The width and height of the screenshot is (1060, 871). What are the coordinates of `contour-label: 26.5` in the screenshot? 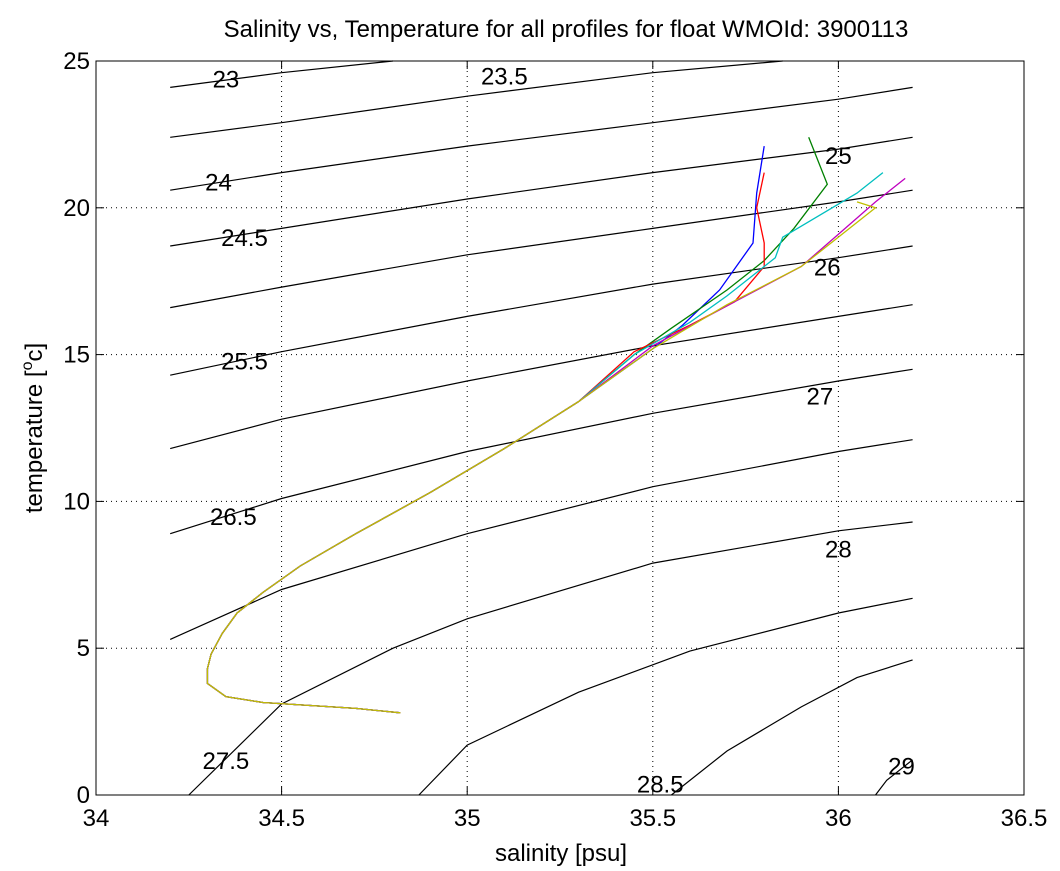 It's located at (233, 517).